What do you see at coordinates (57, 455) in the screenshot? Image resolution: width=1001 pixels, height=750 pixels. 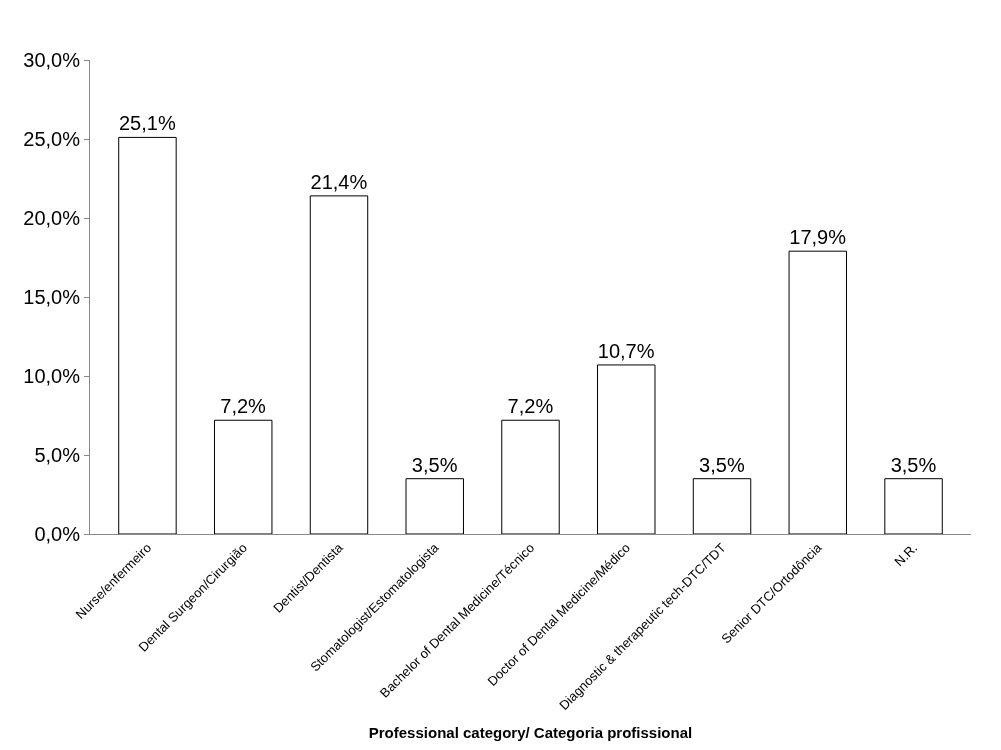 I see `y-tick-label: 5,0%` at bounding box center [57, 455].